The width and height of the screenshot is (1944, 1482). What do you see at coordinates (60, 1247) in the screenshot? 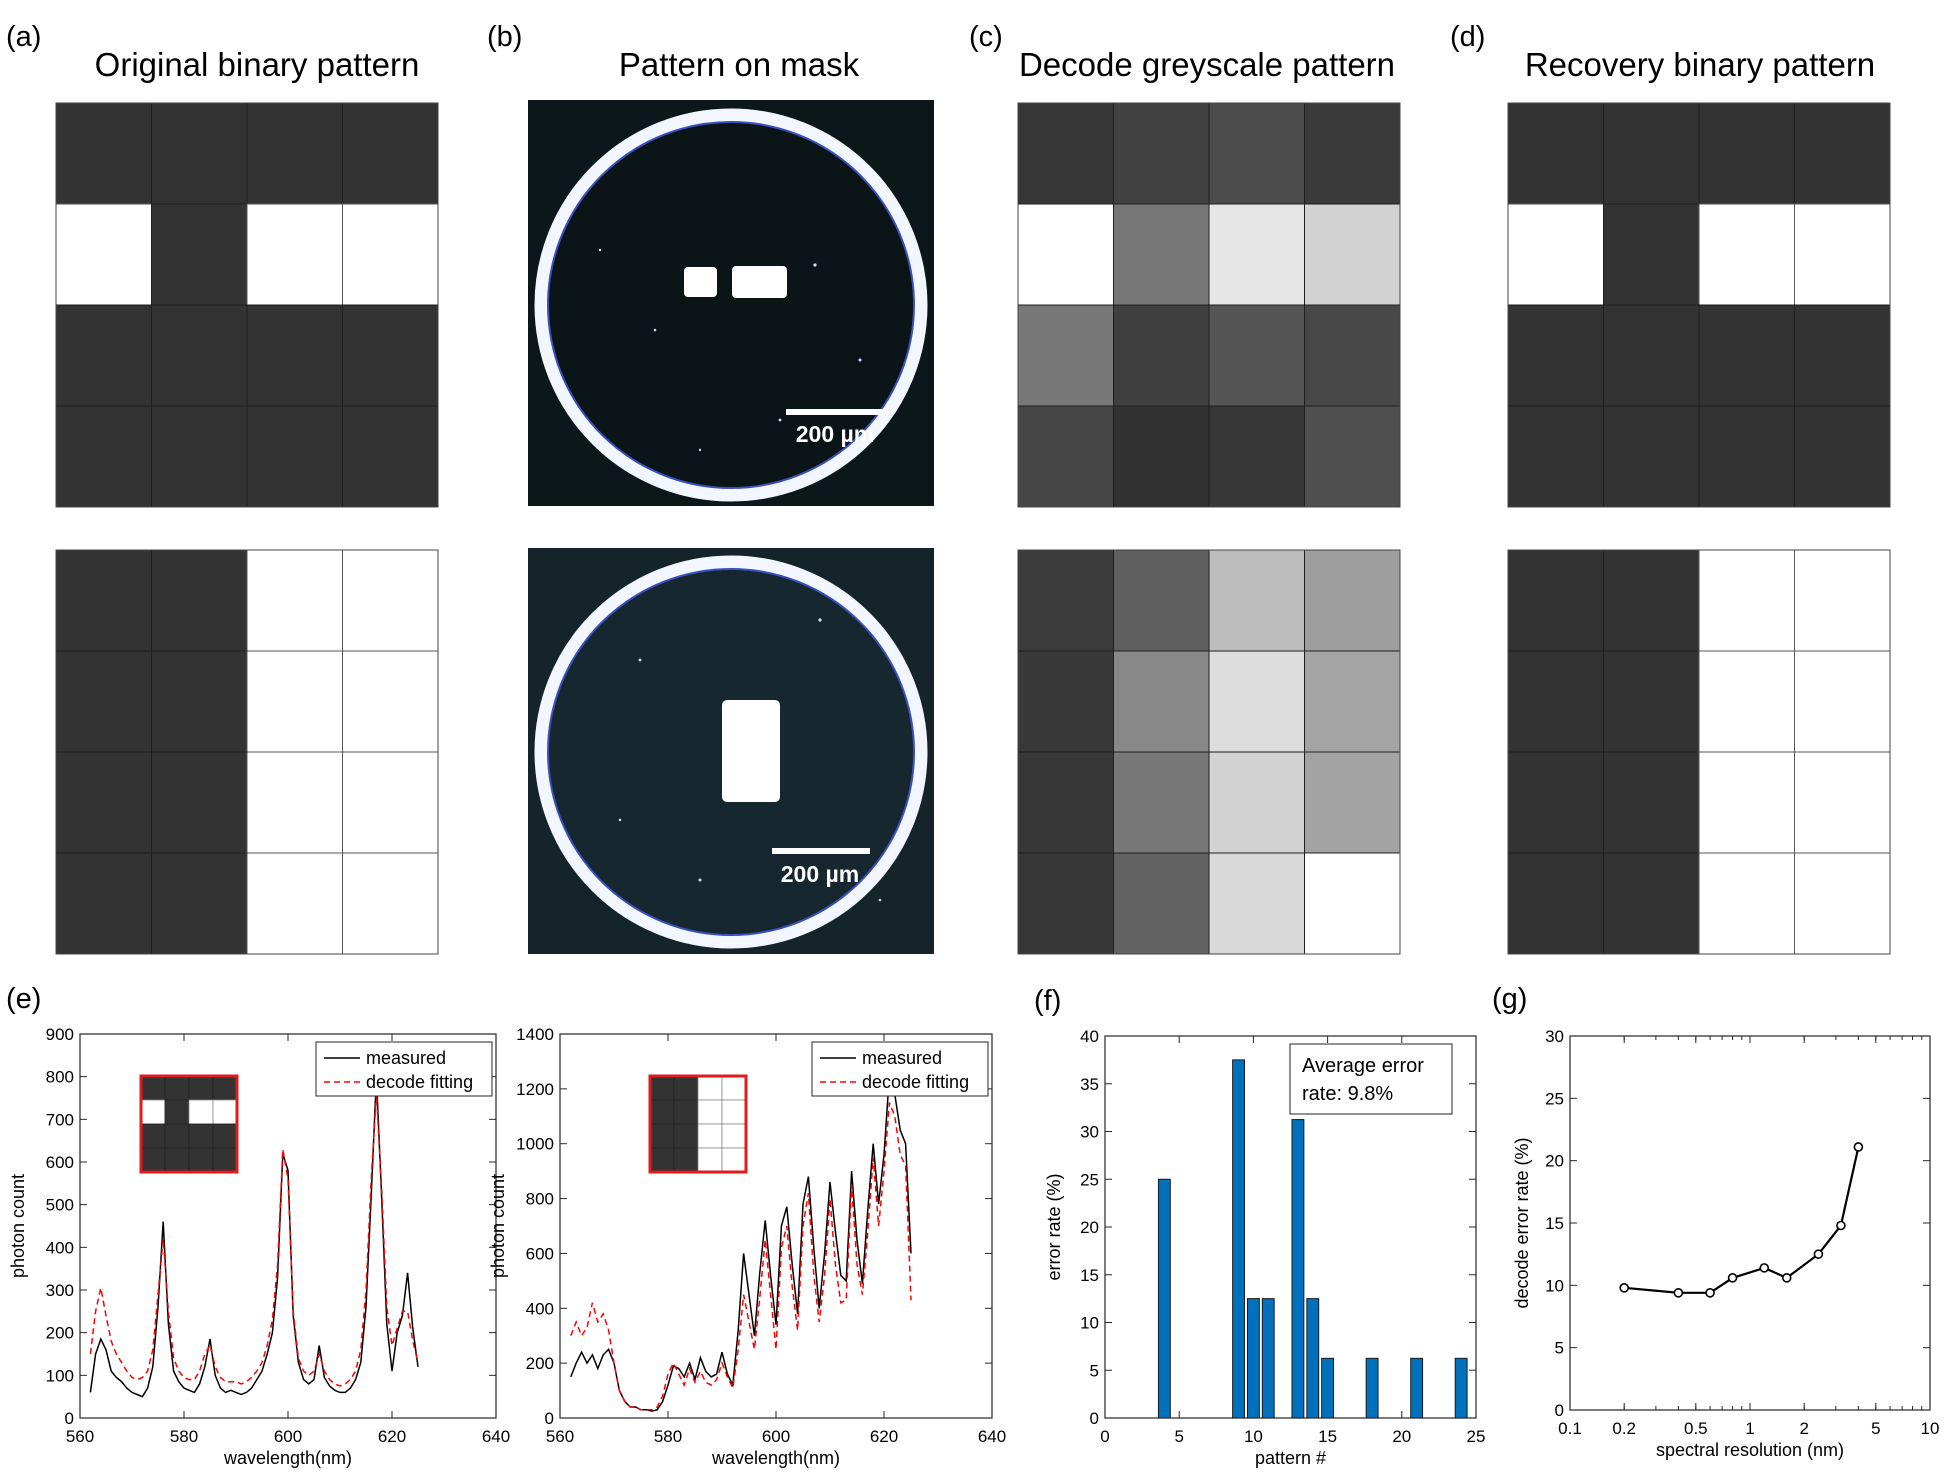
I see `y-tick-label: 400` at bounding box center [60, 1247].